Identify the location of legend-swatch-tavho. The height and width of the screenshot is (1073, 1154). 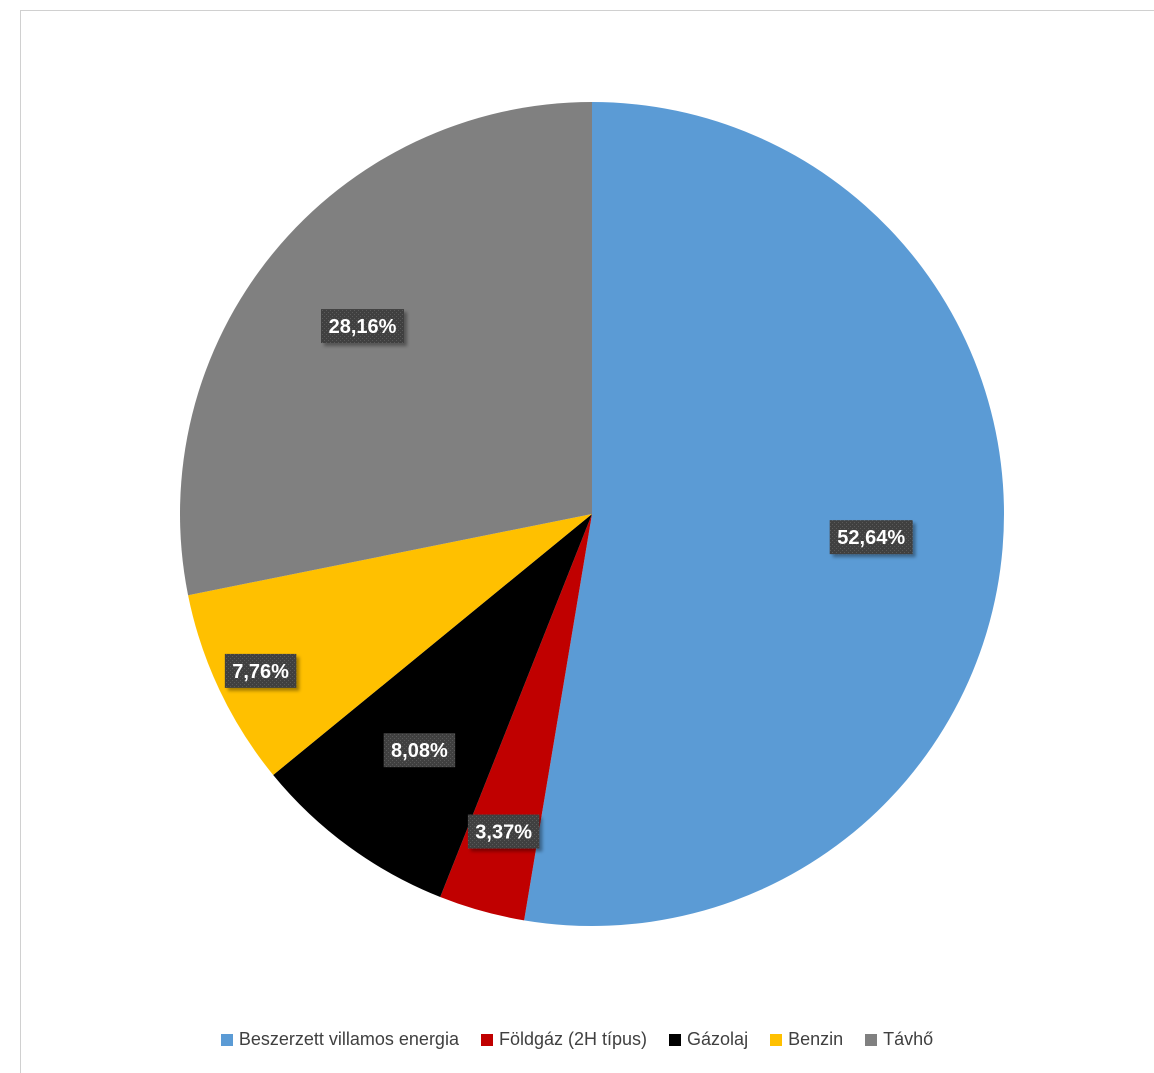
(871, 1039).